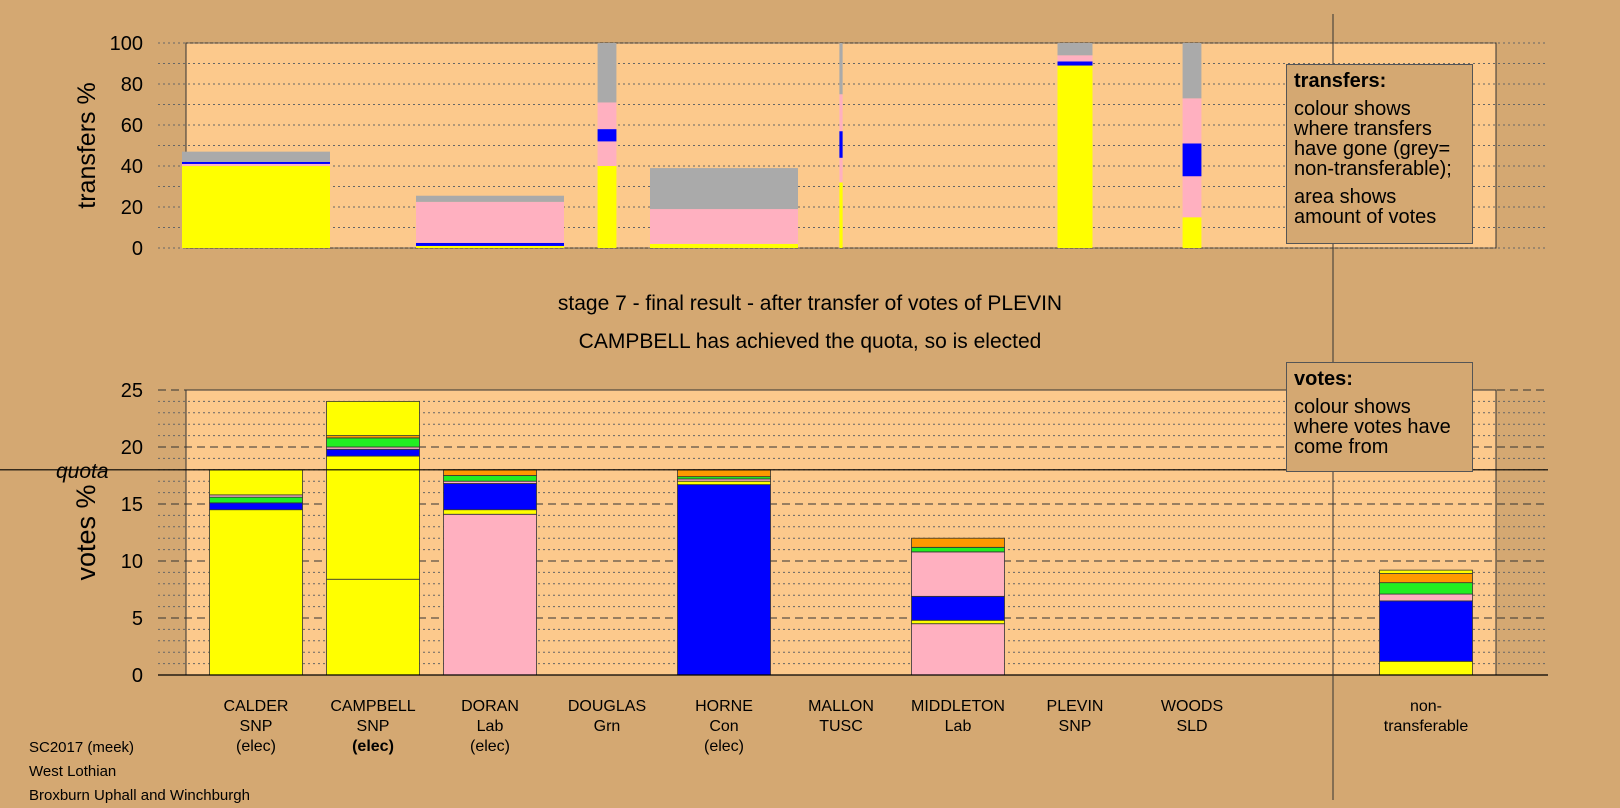 Image resolution: width=1620 pixels, height=808 pixels. Describe the element at coordinates (126, 44) in the screenshot. I see `transfers-y-tick-label: 100` at that location.